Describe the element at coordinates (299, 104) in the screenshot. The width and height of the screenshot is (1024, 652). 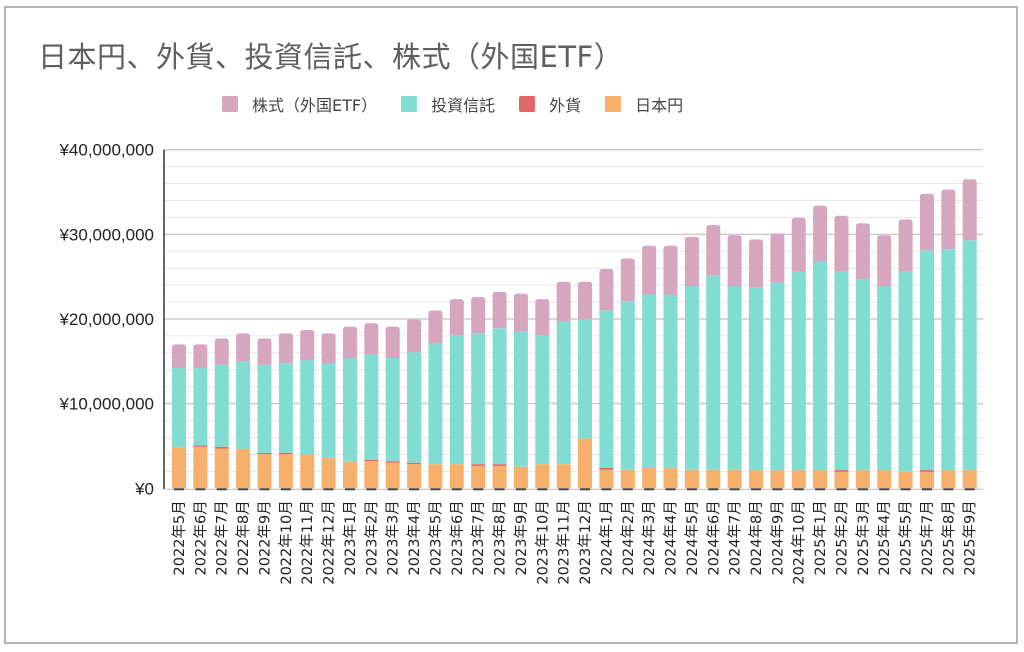
I see `legend-item-stocks-etf: 株式（外国ETF）` at that location.